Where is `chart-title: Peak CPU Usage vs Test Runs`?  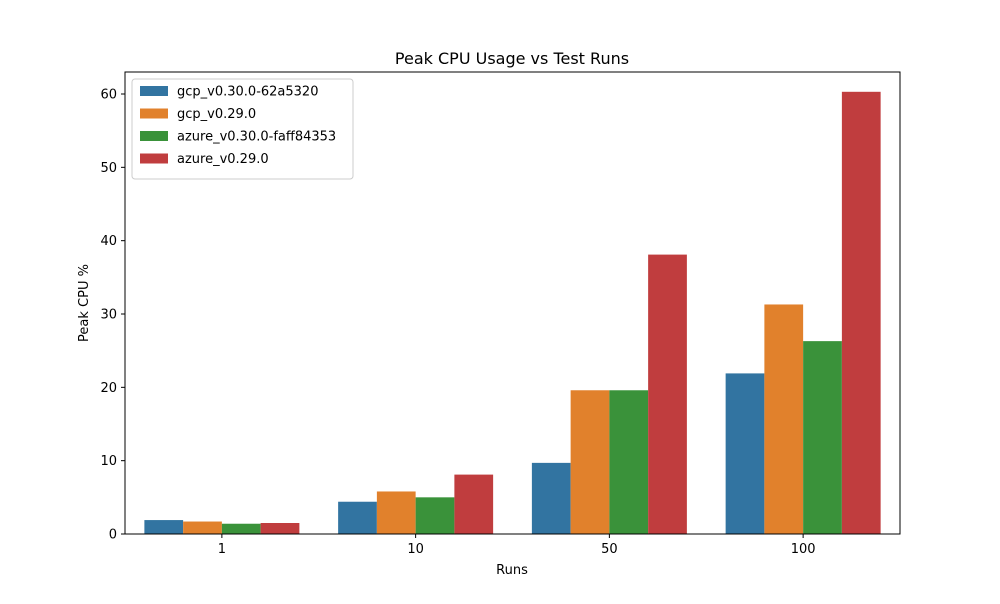 chart-title: Peak CPU Usage vs Test Runs is located at coordinates (512, 58).